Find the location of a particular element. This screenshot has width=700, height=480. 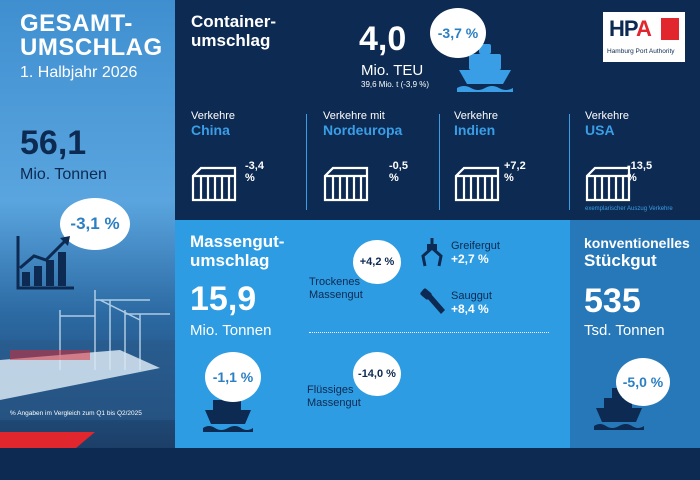

route-label: Verkehre mit is located at coordinates (354, 116).